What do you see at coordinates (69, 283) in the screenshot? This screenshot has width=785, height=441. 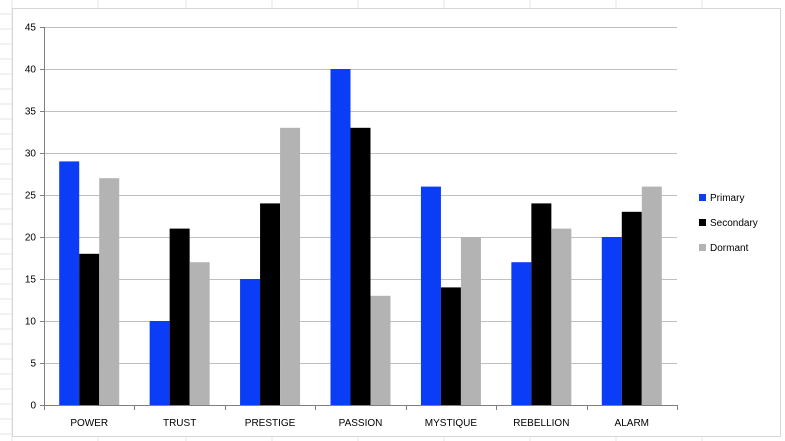 I see `bar-primary-power` at bounding box center [69, 283].